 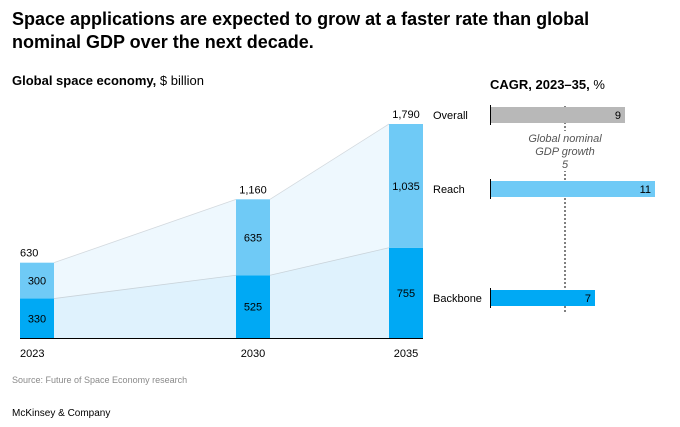 I want to click on reach-bar-2030, so click(x=253, y=237).